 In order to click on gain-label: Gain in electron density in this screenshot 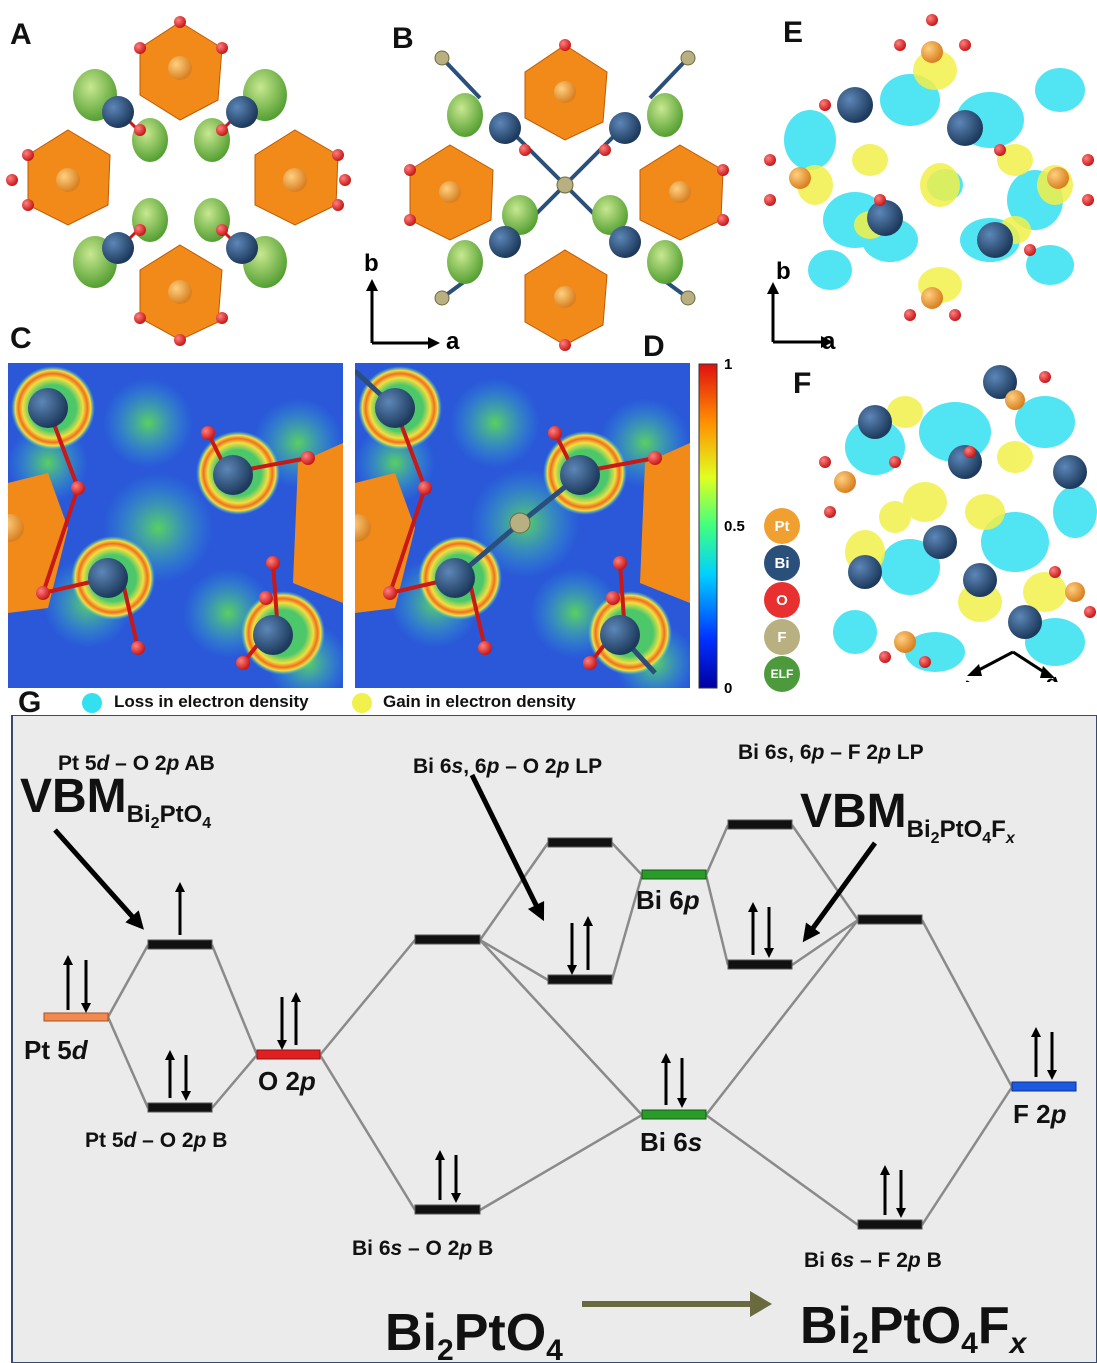, I will do `click(479, 701)`.